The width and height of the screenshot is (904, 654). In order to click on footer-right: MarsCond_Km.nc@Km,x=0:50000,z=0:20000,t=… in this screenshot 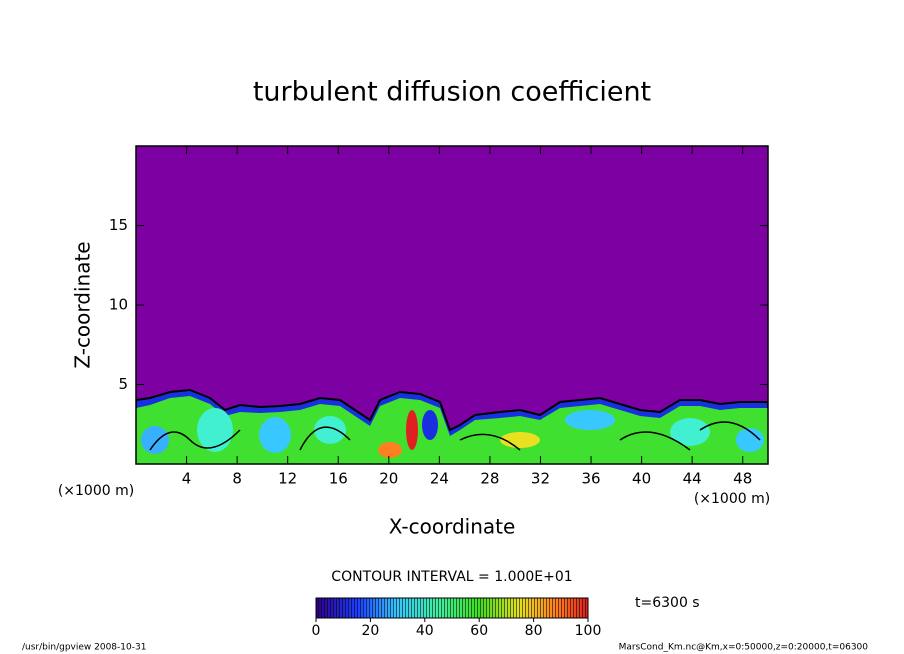, I will do `click(744, 648)`.